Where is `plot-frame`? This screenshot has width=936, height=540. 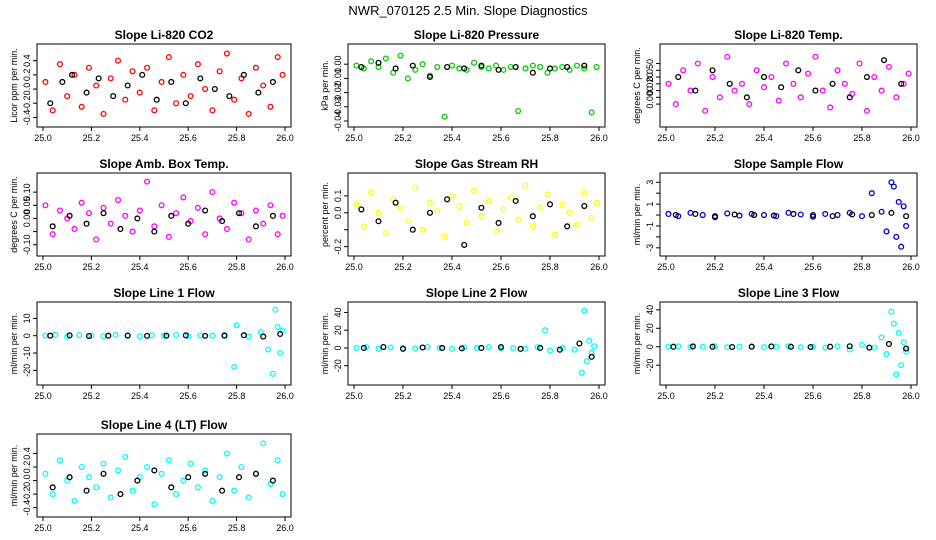 plot-frame is located at coordinates (476, 214).